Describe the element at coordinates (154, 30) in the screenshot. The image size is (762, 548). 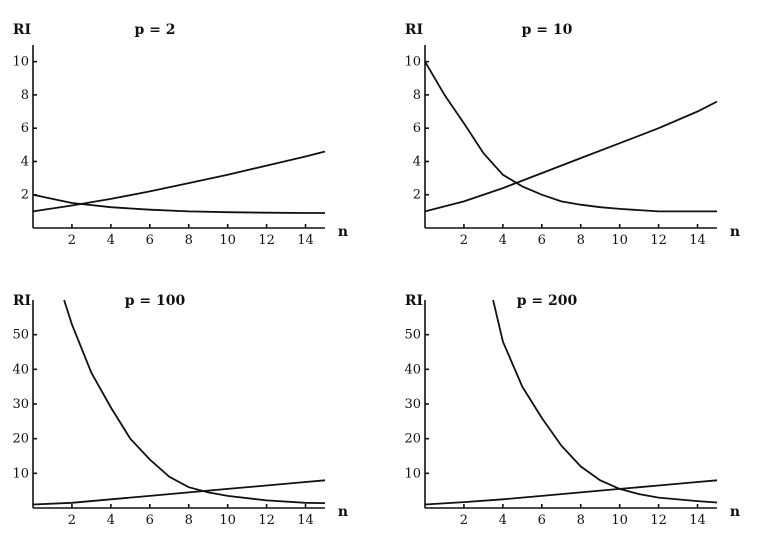
I see `chart-title: p = 2` at that location.